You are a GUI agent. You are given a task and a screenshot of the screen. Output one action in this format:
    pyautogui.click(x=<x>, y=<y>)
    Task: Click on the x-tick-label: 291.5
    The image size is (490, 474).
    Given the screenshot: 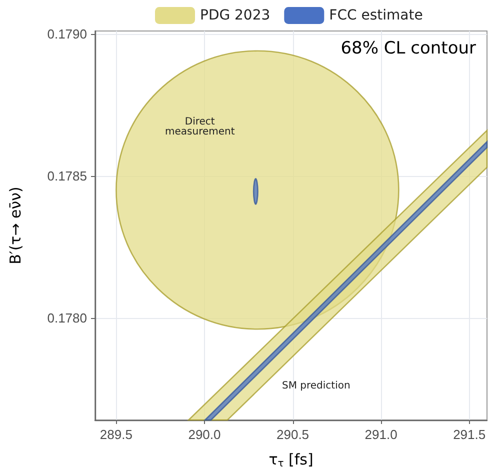 What is the action you would take?
    pyautogui.click(x=469, y=434)
    